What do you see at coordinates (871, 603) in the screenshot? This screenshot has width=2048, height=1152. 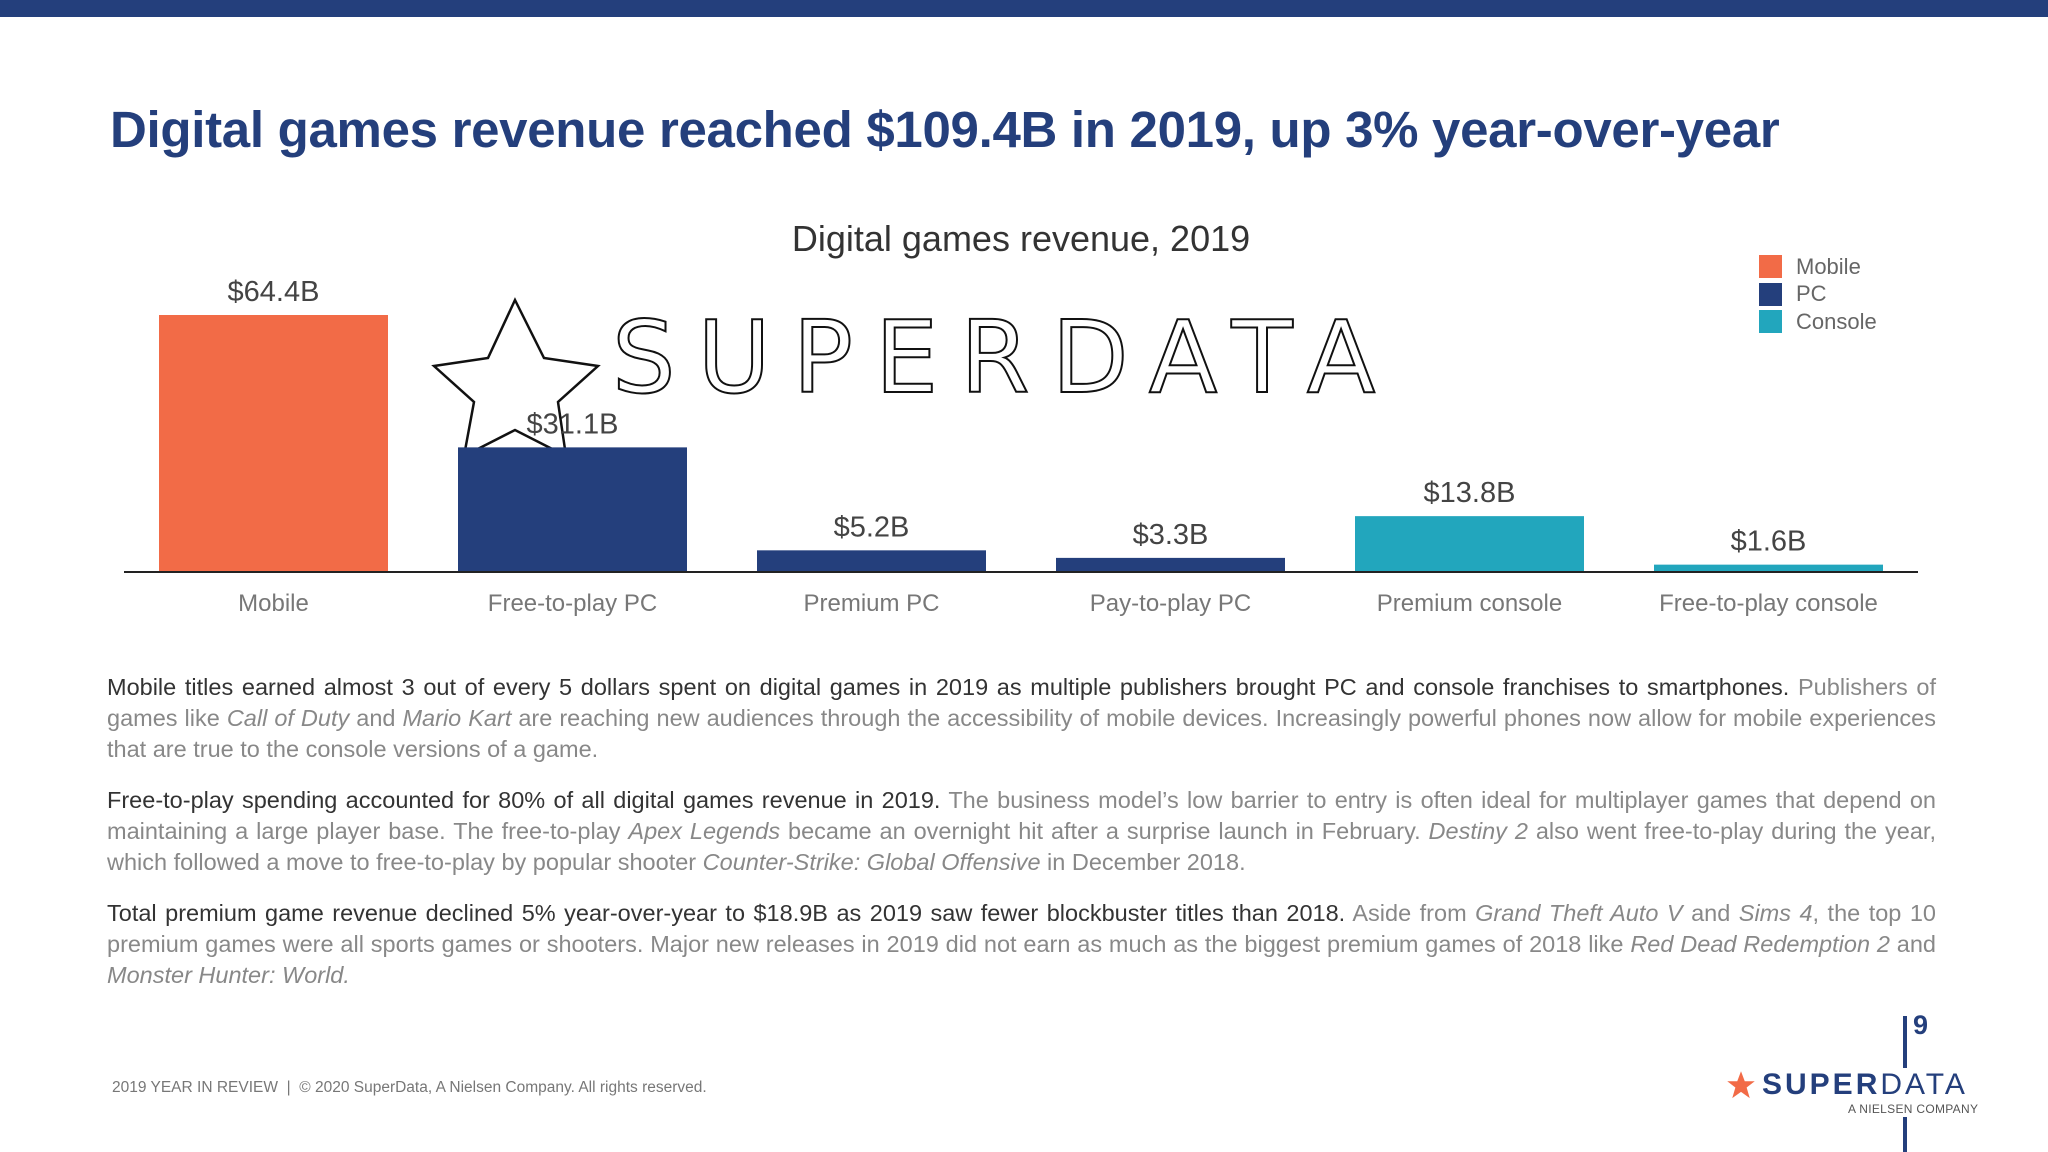 I see `category-label: Premium PC` at bounding box center [871, 603].